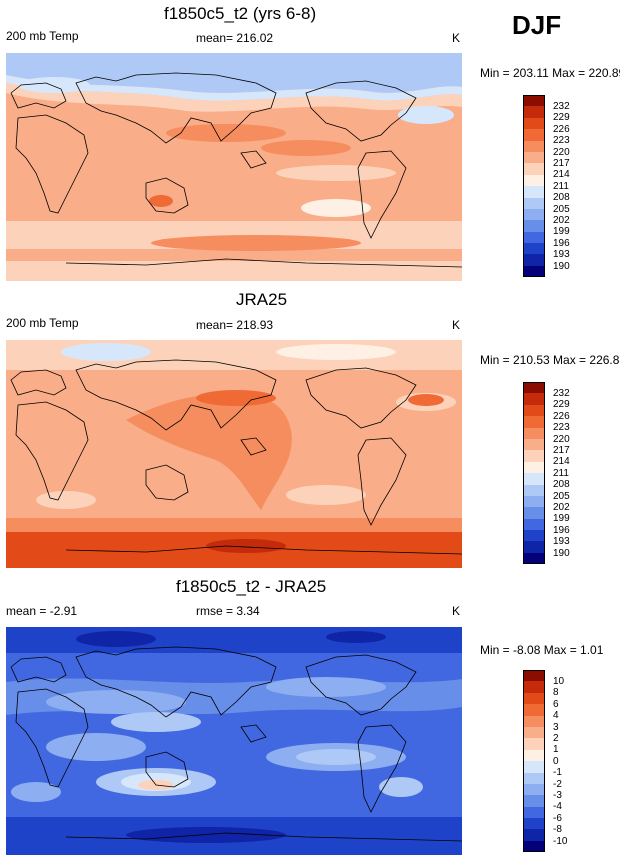 This screenshot has width=620, height=861. Describe the element at coordinates (557, 795) in the screenshot. I see `colorbar-tick: -3` at that location.